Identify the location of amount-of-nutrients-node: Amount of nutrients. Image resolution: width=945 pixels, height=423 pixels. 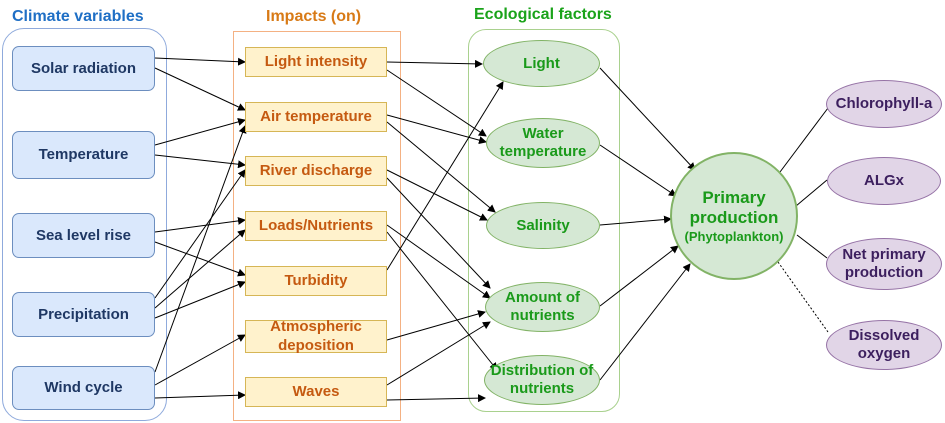
(542, 307).